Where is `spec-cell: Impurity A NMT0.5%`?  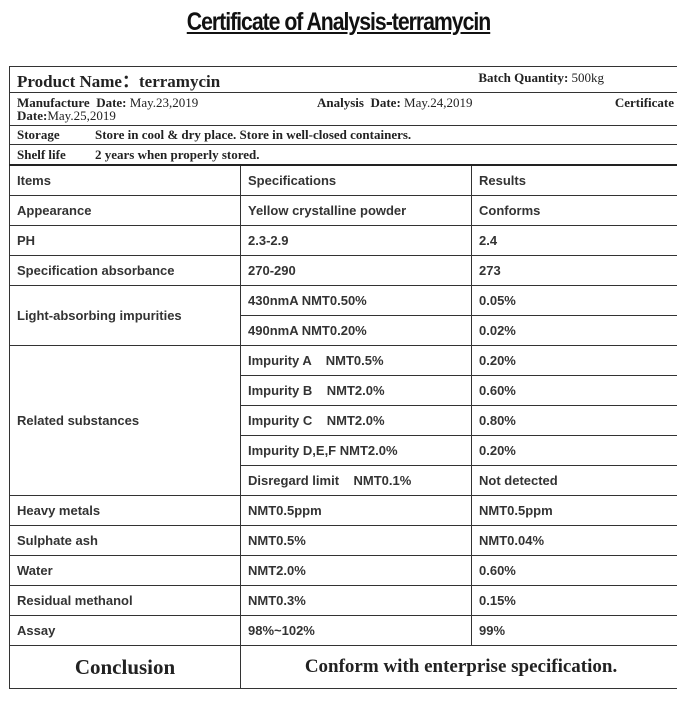 spec-cell: Impurity A NMT0.5% is located at coordinates (356, 360).